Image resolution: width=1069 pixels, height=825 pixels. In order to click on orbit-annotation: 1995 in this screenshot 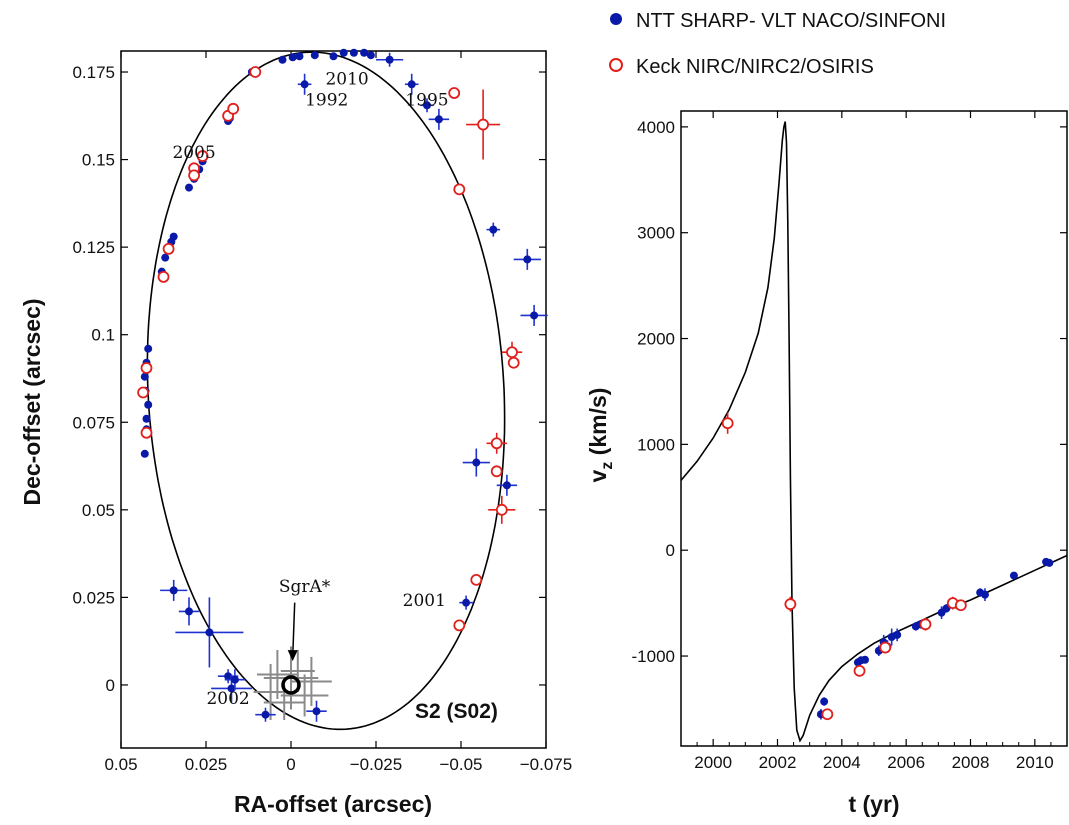, I will do `click(426, 100)`.